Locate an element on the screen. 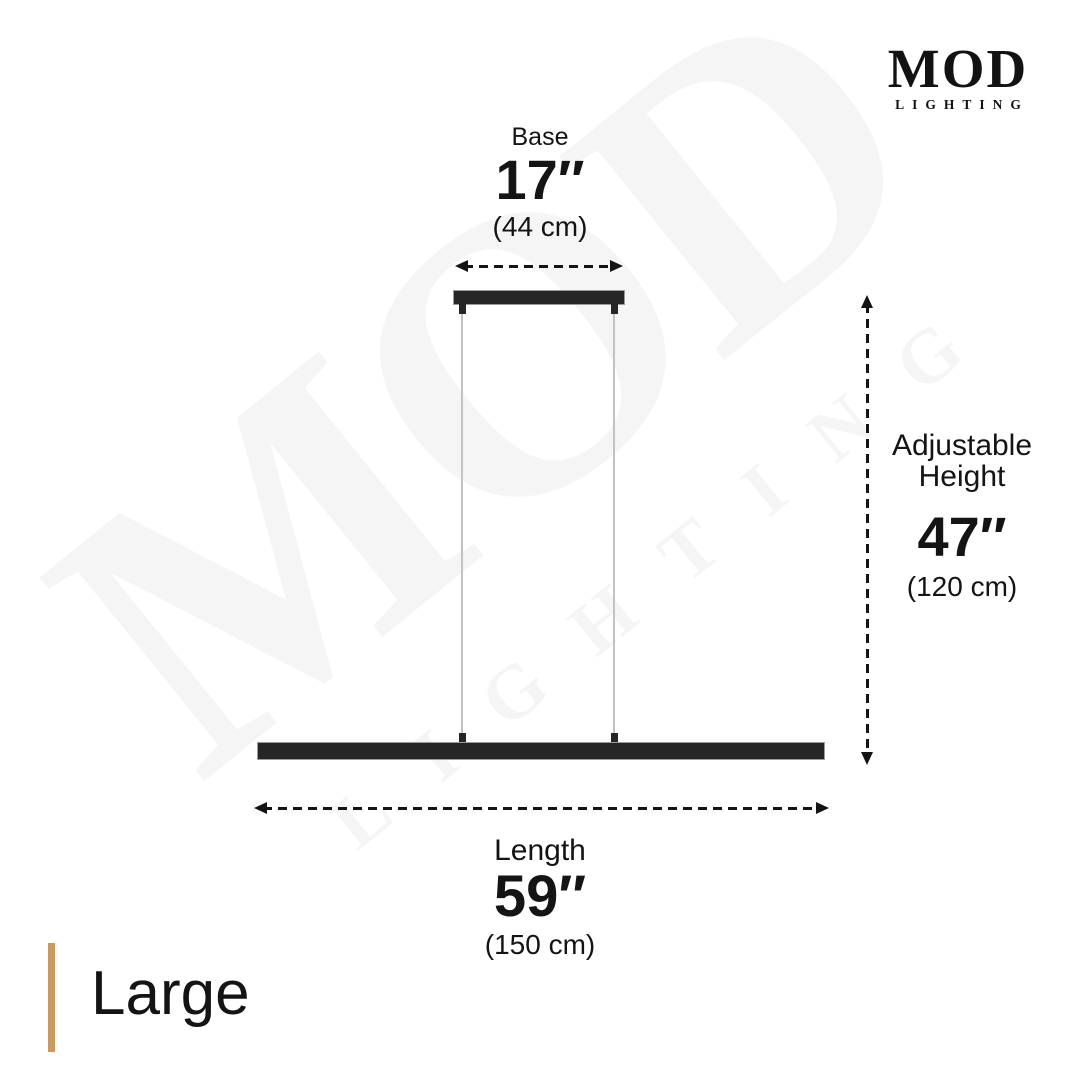 This screenshot has width=1080, height=1080. size-label: Large is located at coordinates (170, 993).